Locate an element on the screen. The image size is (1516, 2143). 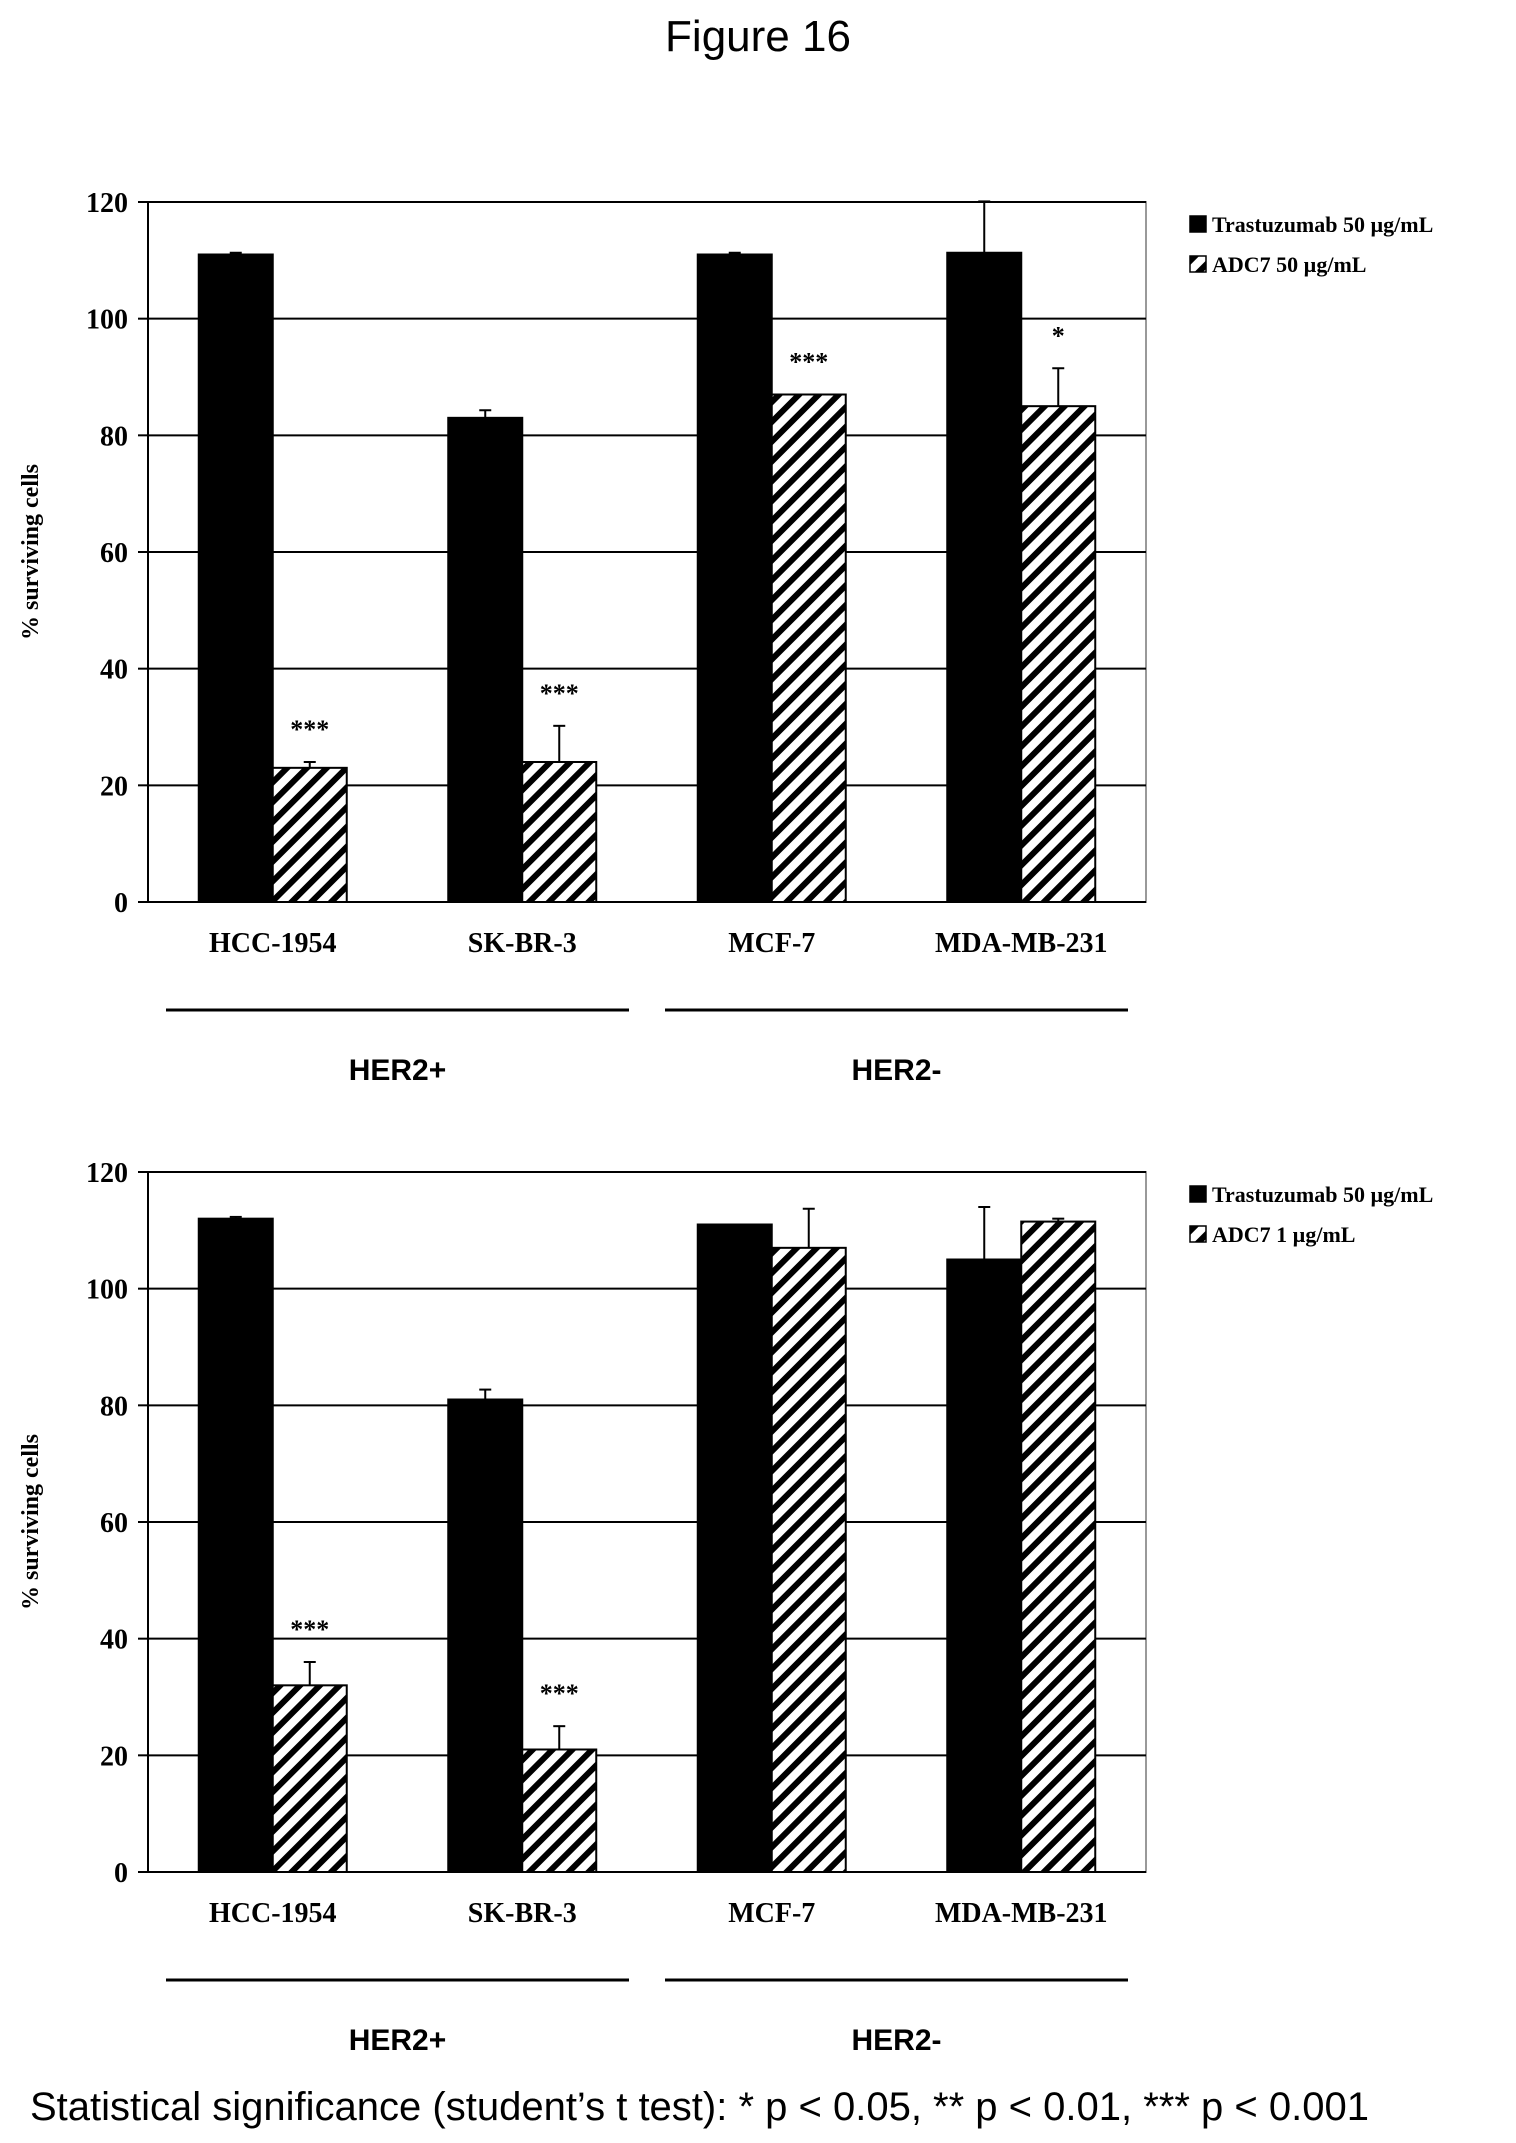
legend-label: ADC7 1 µg/mL is located at coordinates (1283, 1234).